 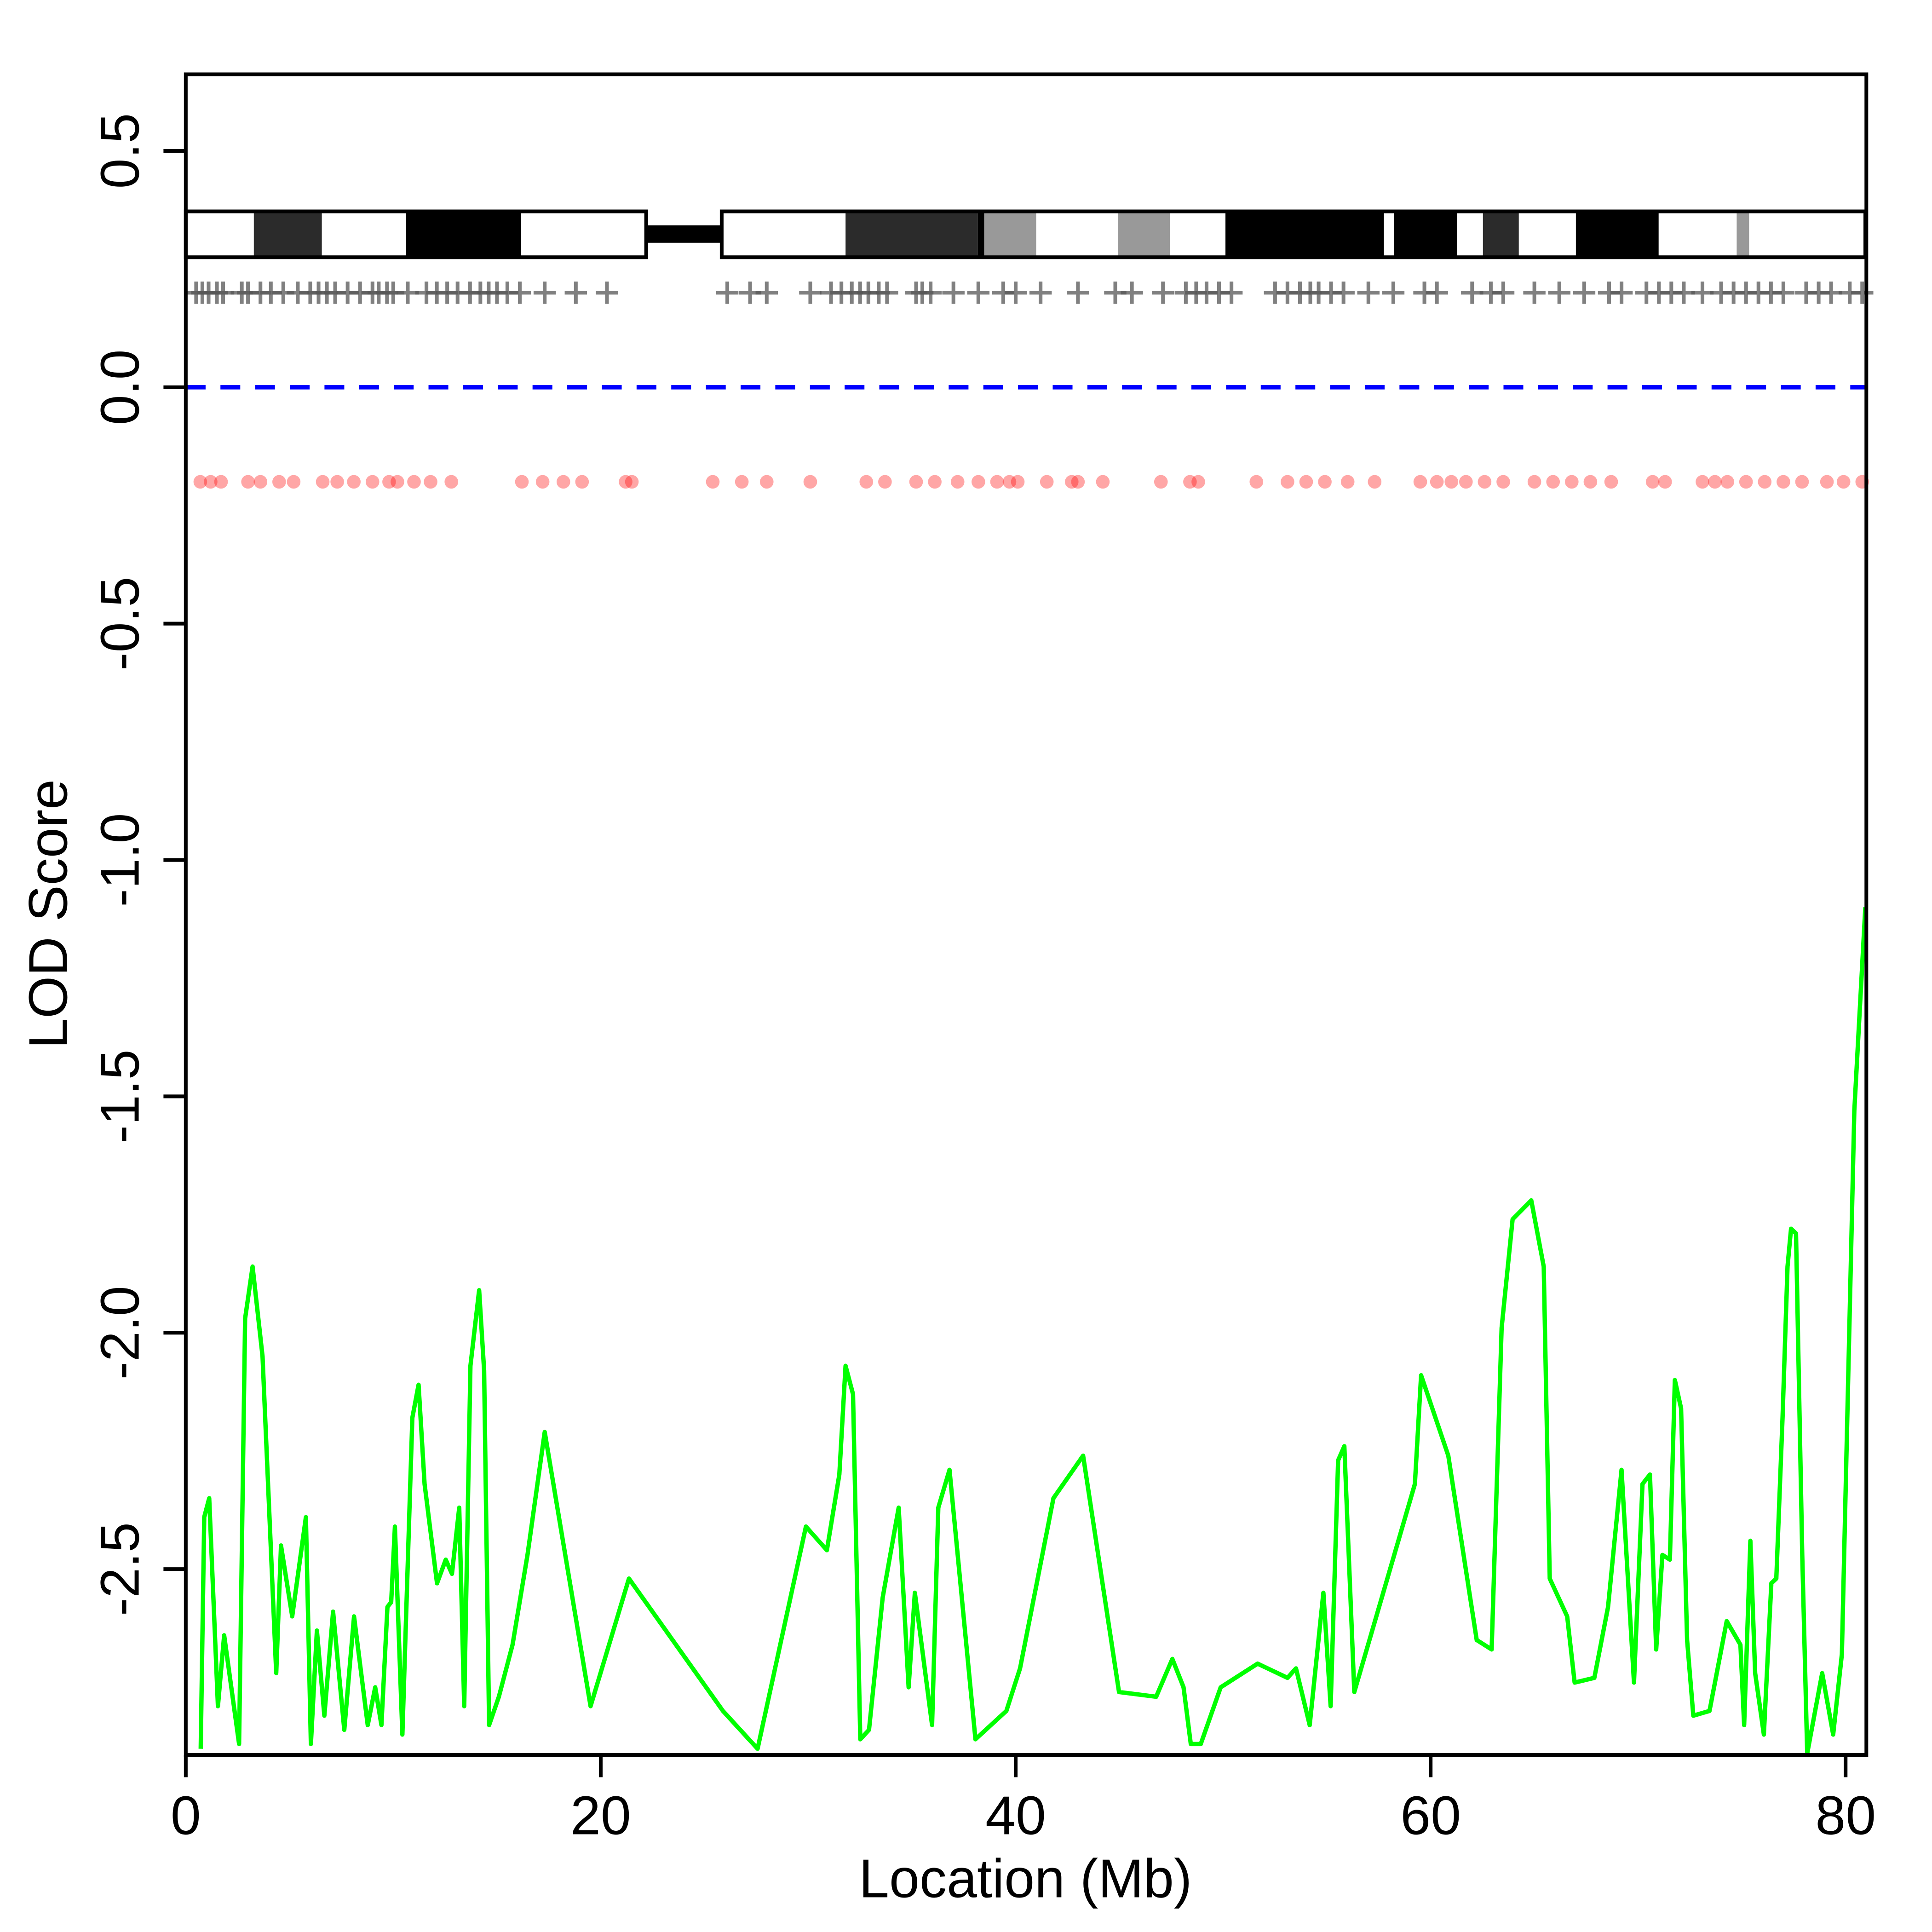 I want to click on y-tick-label: -2.5, so click(x=120, y=1569).